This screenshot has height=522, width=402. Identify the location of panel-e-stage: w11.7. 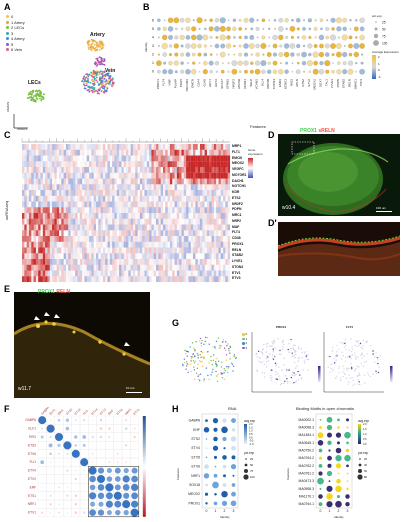
(24, 389).